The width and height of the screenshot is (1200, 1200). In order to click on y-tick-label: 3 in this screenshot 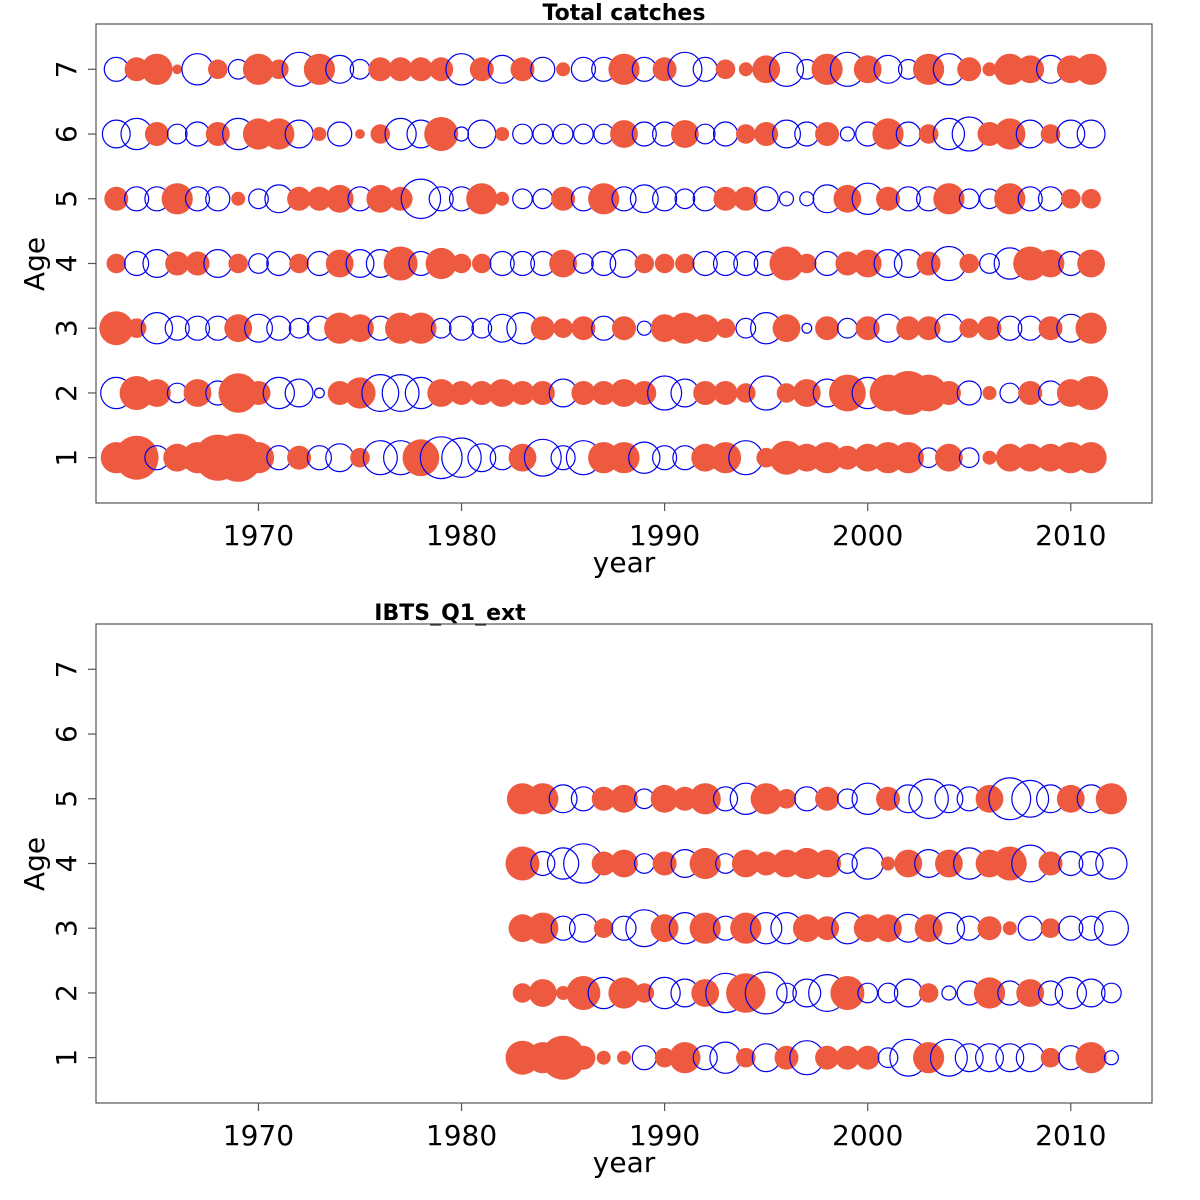, I will do `click(66, 928)`.